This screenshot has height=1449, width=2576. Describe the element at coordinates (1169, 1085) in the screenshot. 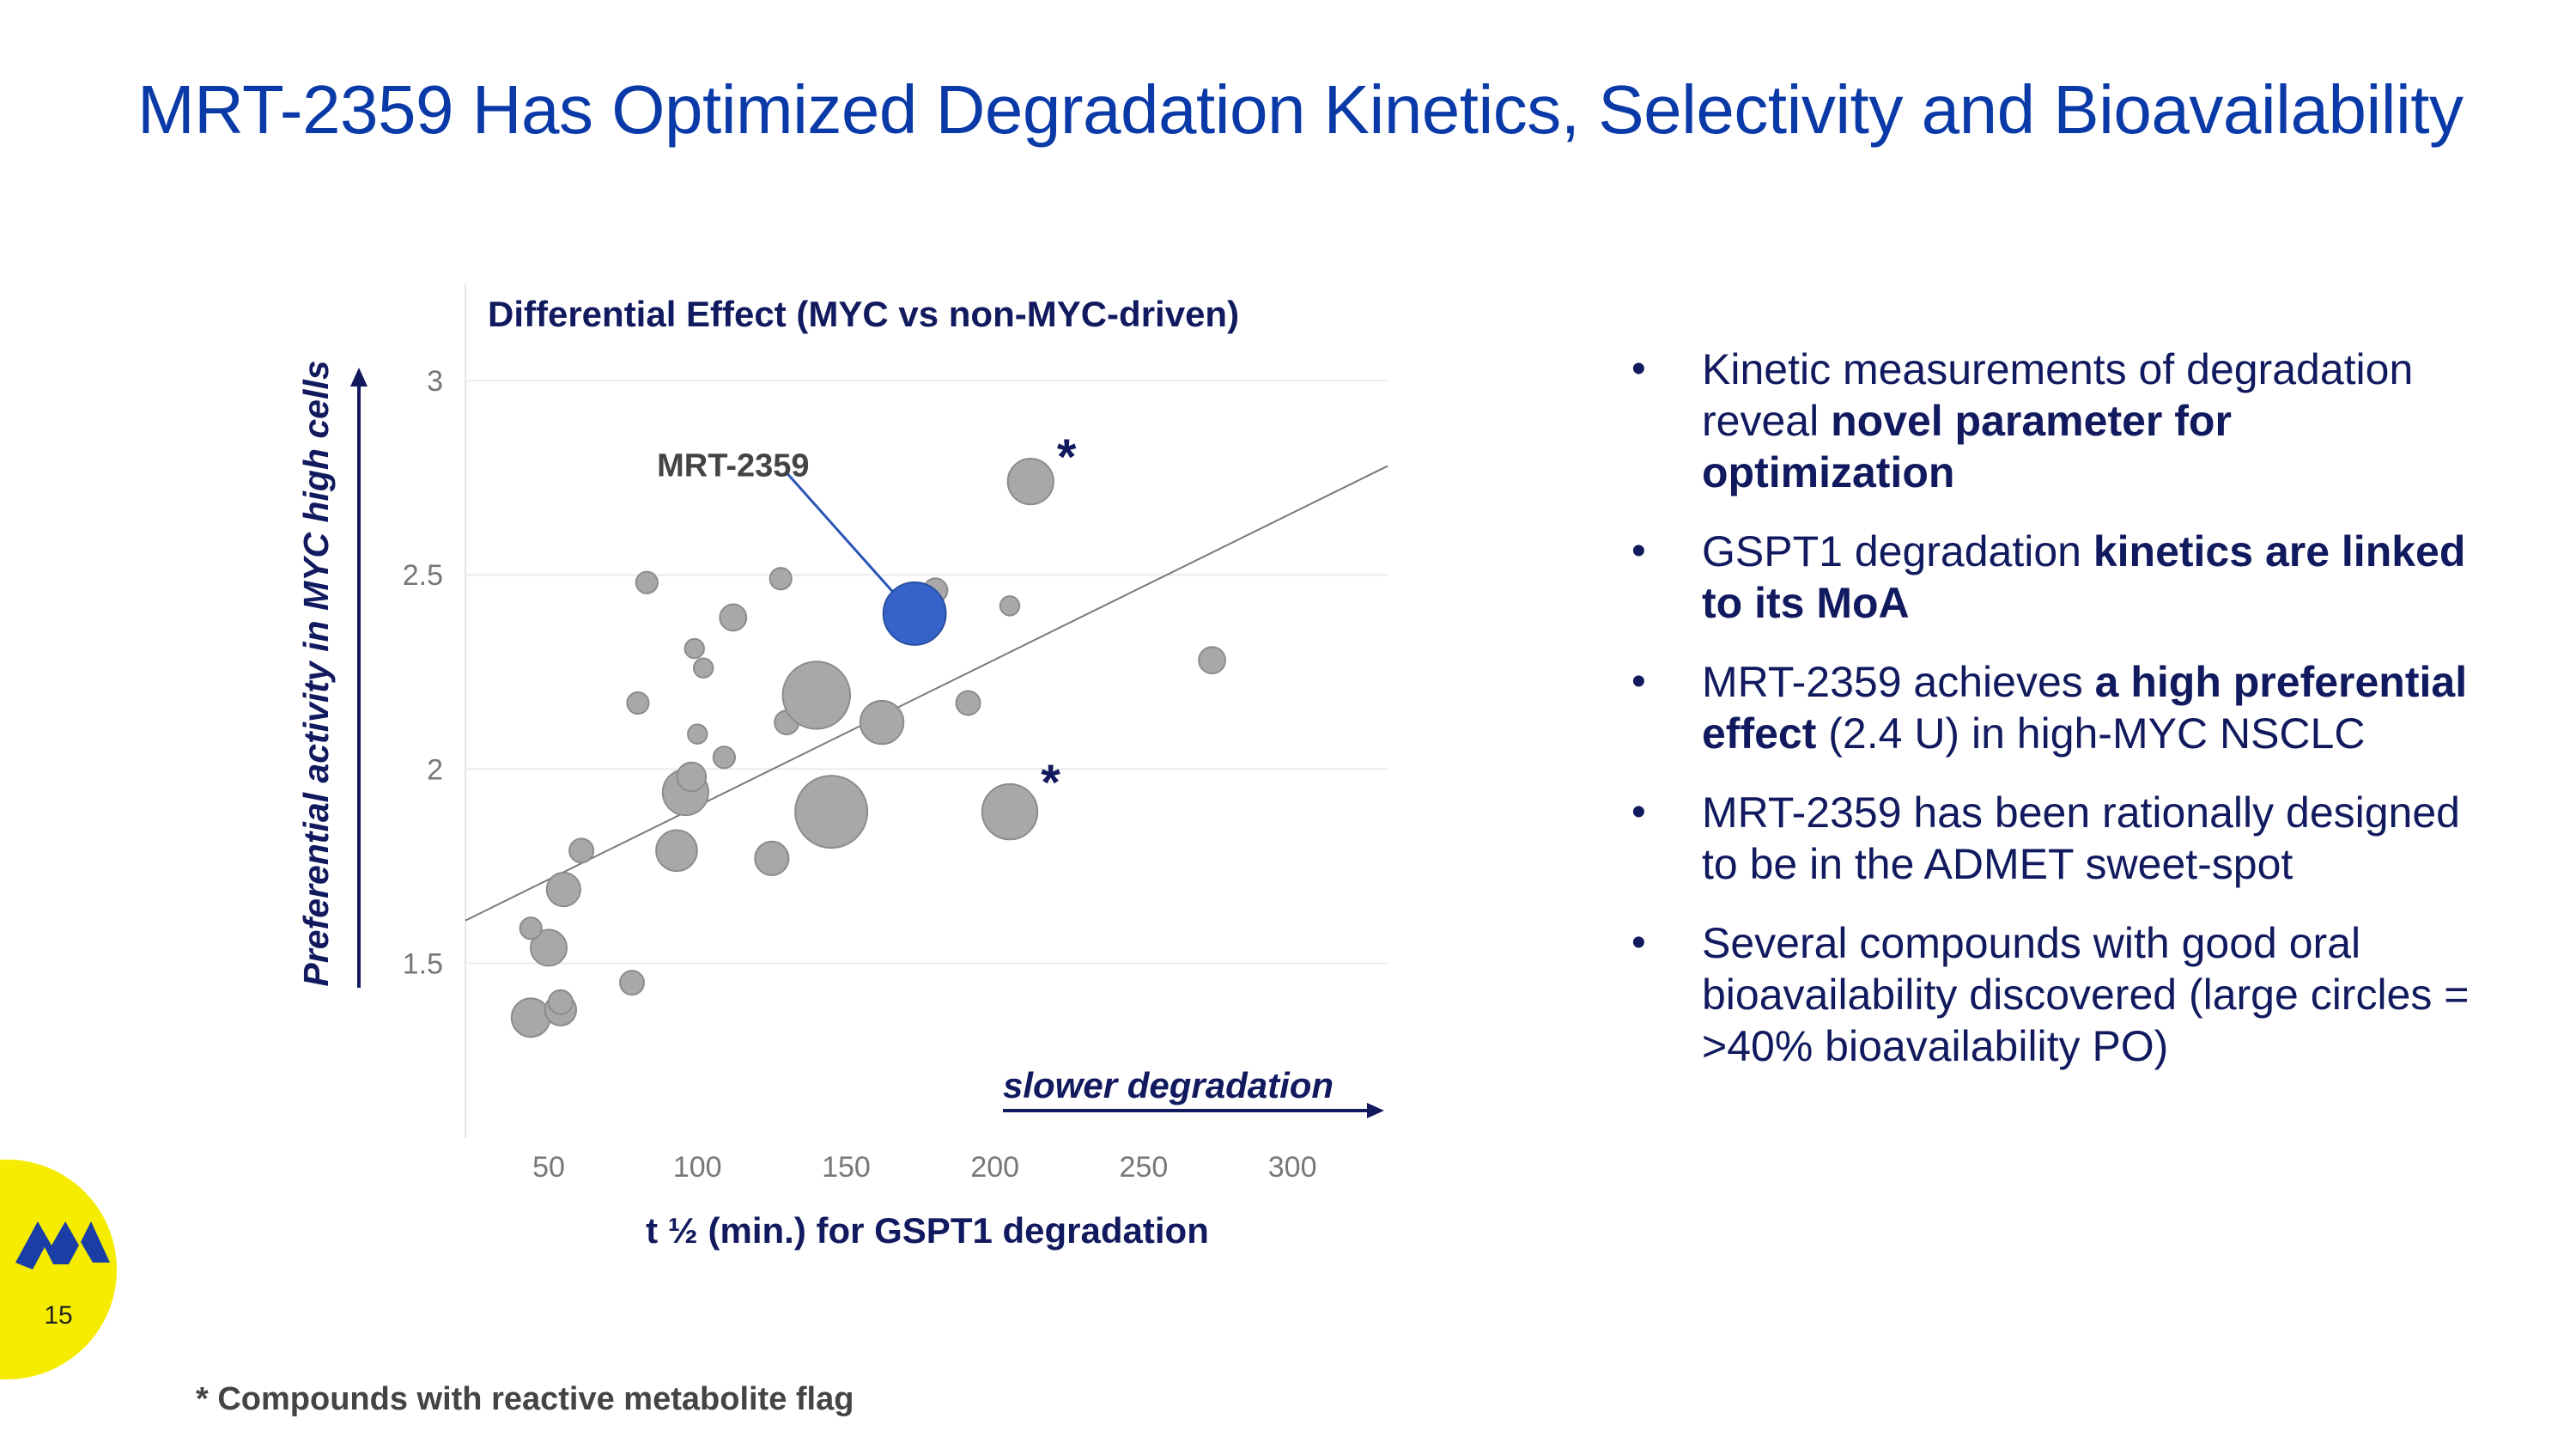

I see `x-annotation-label: slower degradation` at that location.